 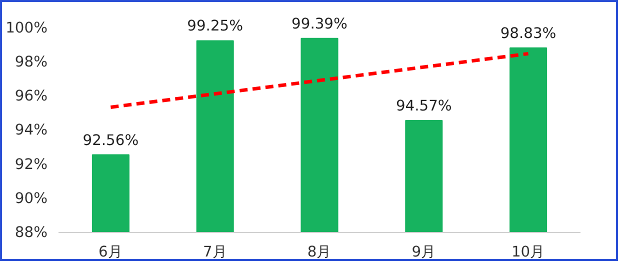 What do you see at coordinates (424, 252) in the screenshot?
I see `x-tick-label: 9月` at bounding box center [424, 252].